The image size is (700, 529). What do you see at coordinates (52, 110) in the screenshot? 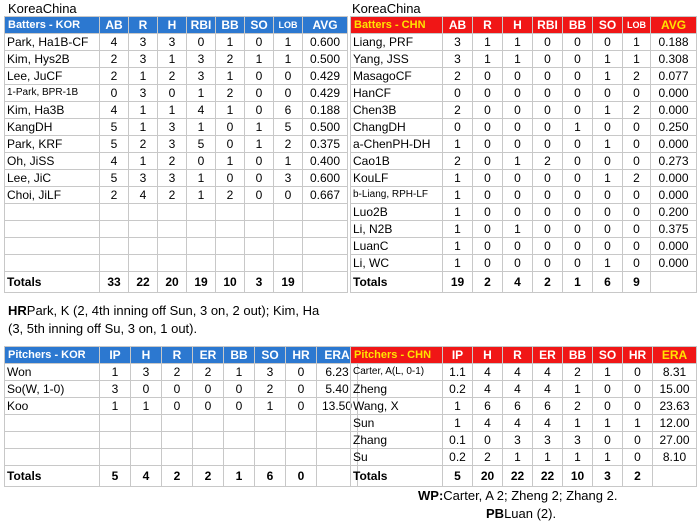
I see `player-name-cell: Kim, Ha3B` at bounding box center [52, 110].